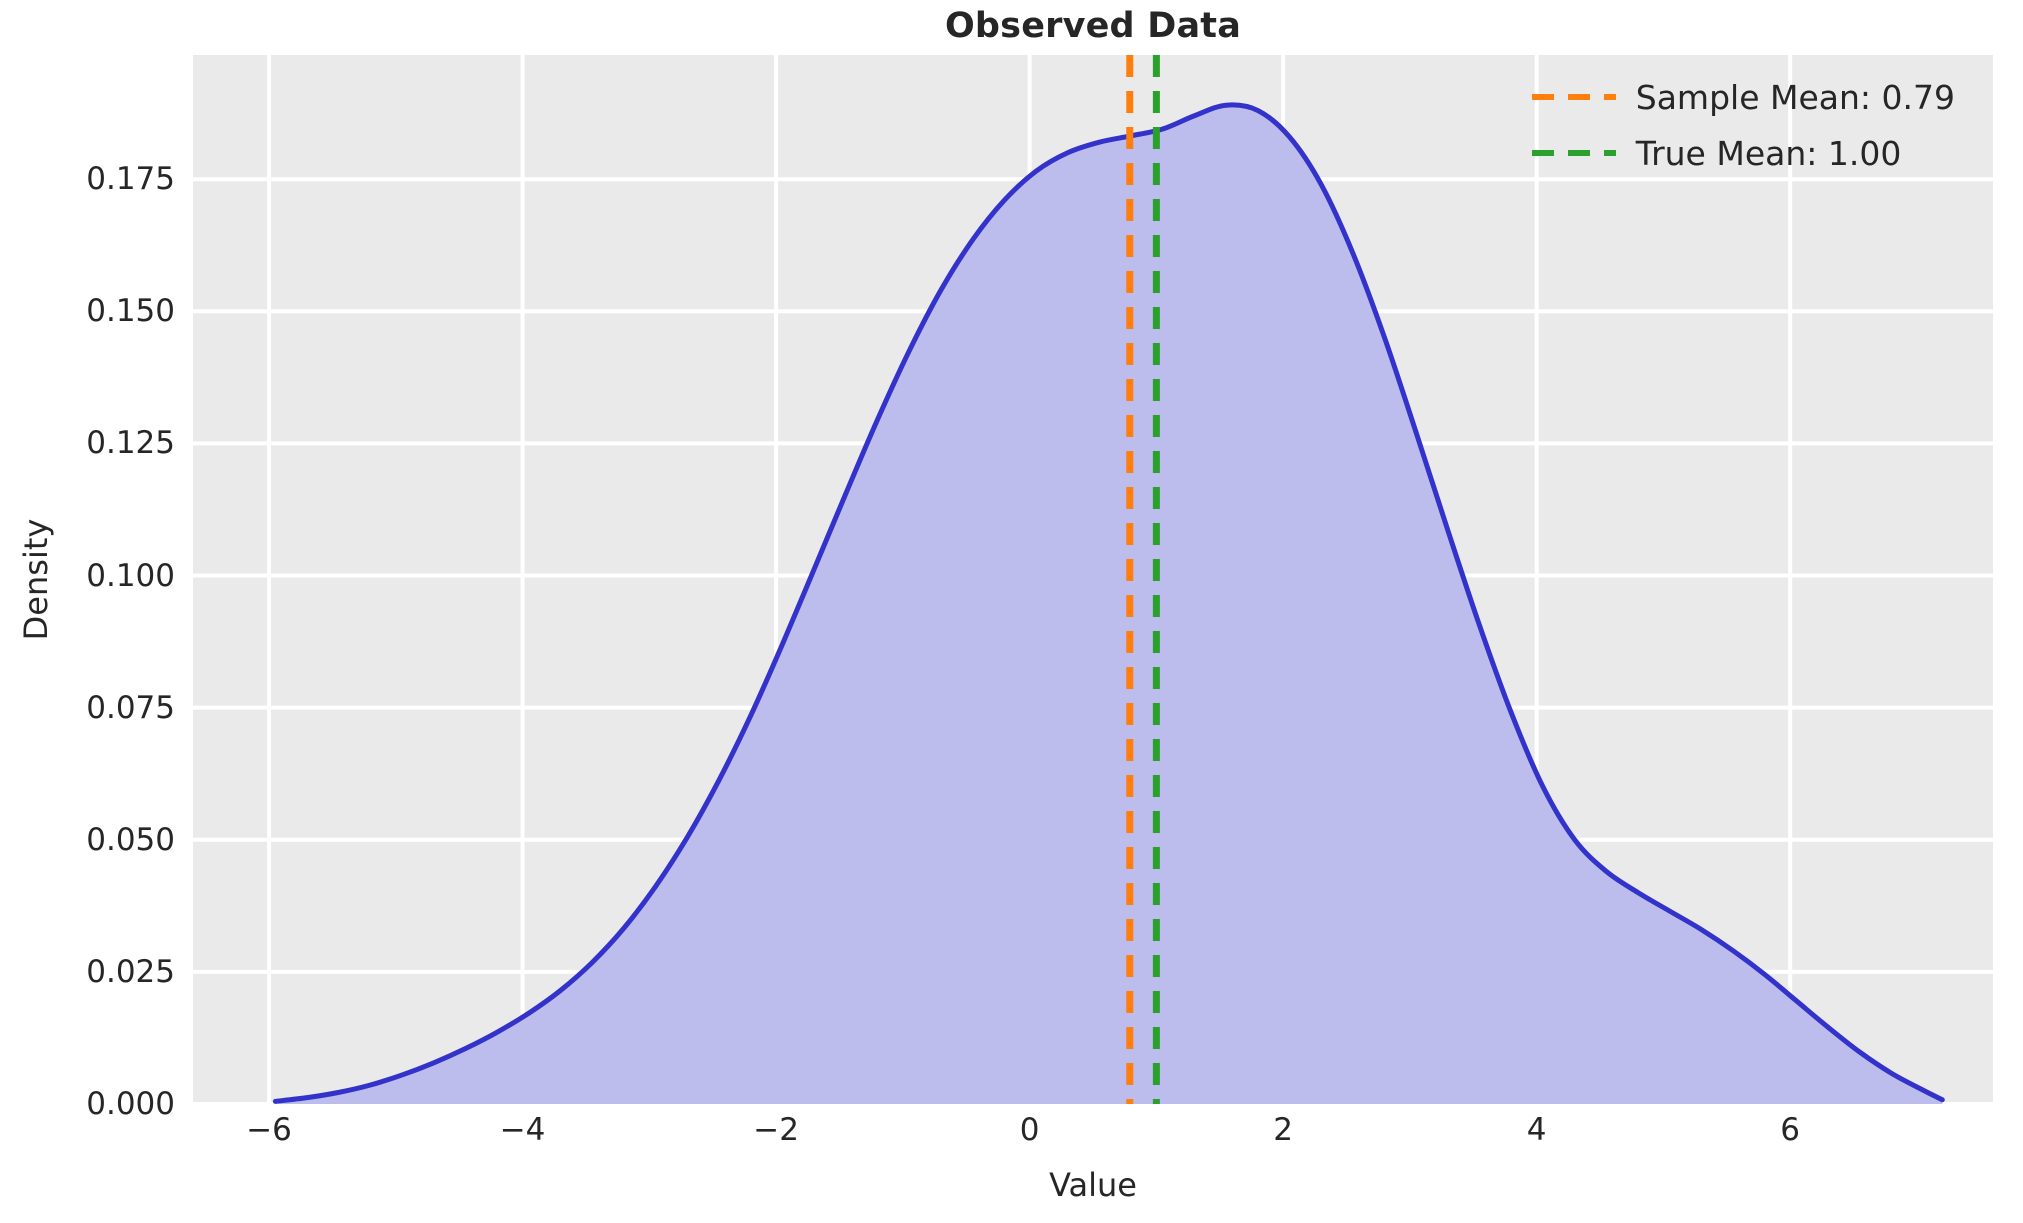 Image resolution: width=2023 pixels, height=1223 pixels. I want to click on y-tick-label: 0.050, so click(130, 839).